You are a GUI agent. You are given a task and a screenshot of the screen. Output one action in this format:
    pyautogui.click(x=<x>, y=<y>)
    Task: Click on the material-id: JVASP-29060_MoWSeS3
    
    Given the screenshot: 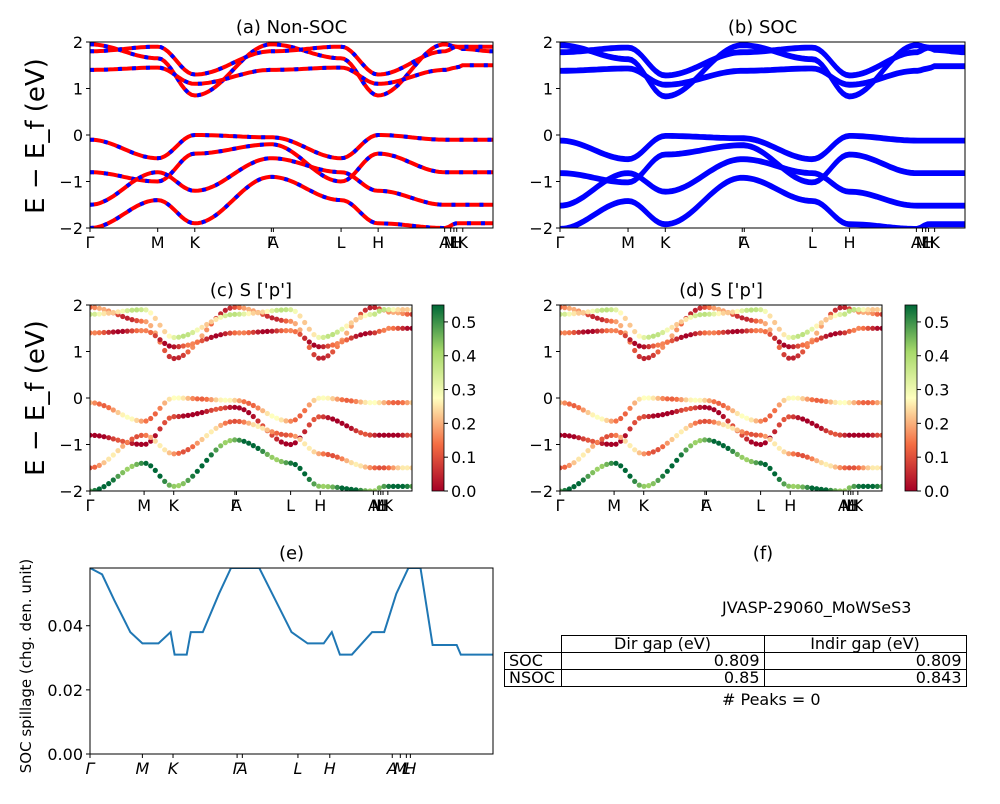 What is the action you would take?
    pyautogui.click(x=817, y=607)
    